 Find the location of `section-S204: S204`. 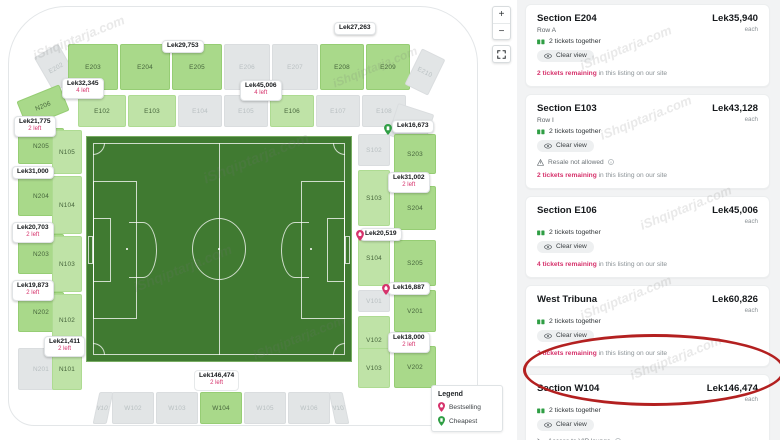

section-S204: S204 is located at coordinates (415, 208).